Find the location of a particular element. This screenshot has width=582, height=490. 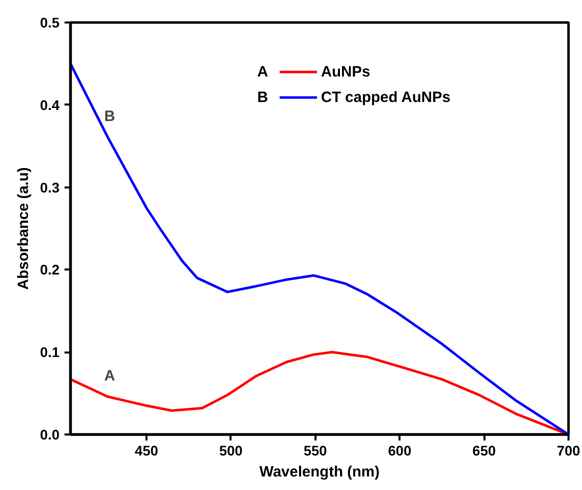

x-axis-title: Wavelength (nm) is located at coordinates (319, 472).